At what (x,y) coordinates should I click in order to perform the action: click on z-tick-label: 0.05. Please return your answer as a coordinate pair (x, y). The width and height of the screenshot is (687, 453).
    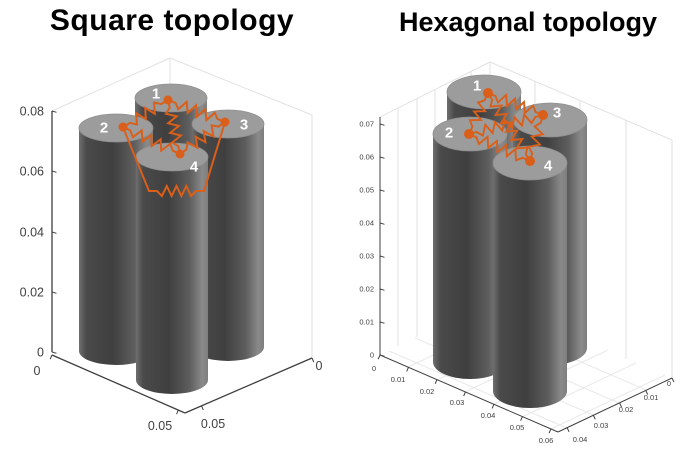
    Looking at the image, I should click on (366, 190).